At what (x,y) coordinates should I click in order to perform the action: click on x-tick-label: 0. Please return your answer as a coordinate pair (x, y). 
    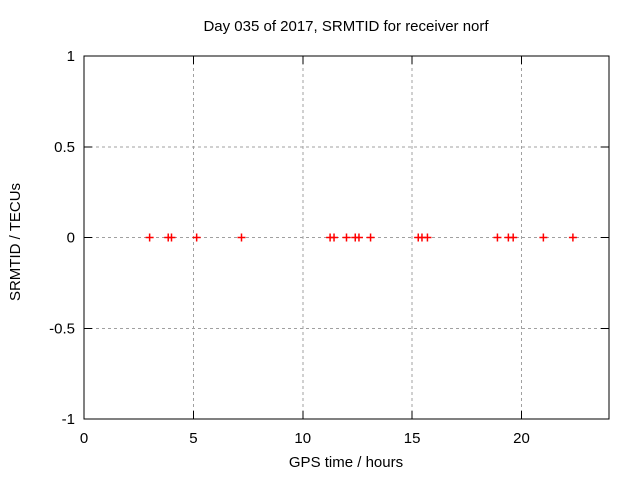
    Looking at the image, I should click on (84, 438).